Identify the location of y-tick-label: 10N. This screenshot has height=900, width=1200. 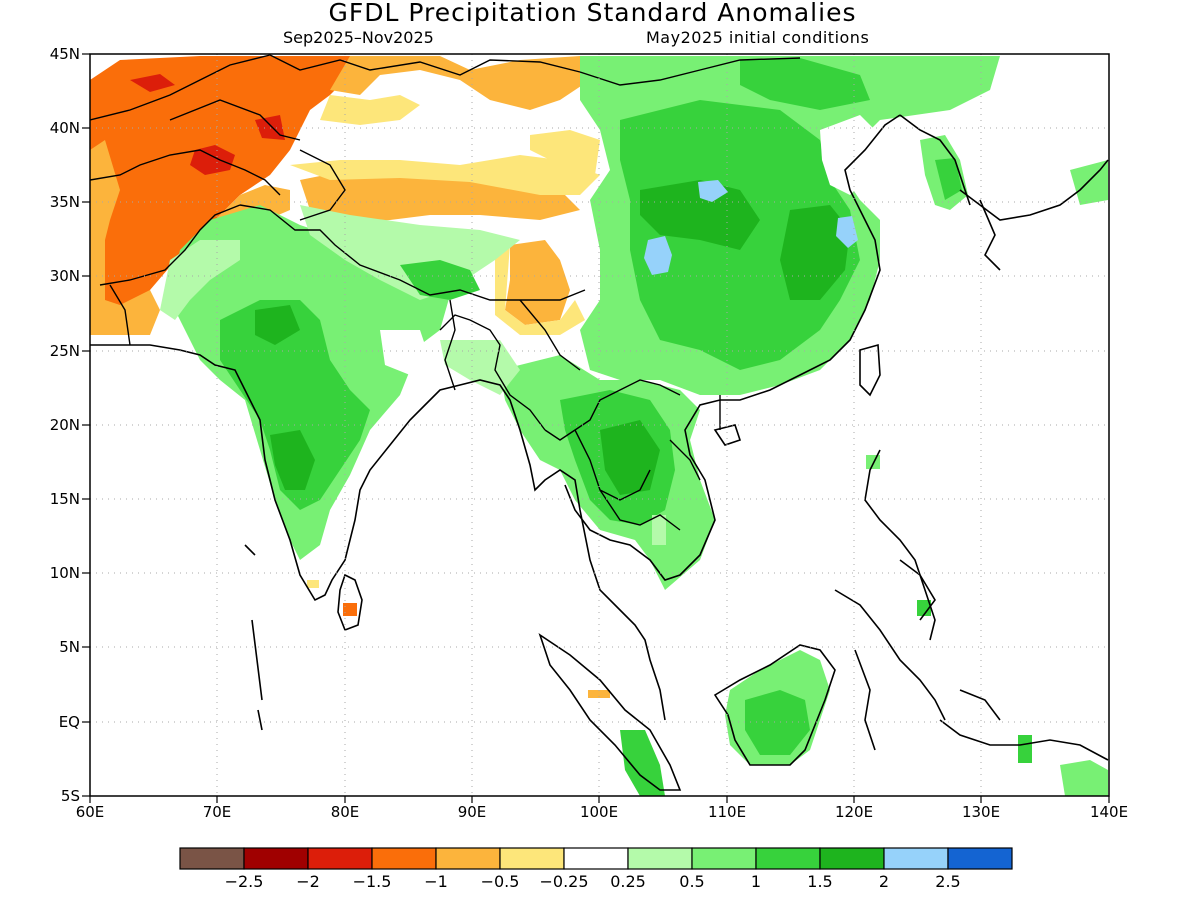
(64, 573).